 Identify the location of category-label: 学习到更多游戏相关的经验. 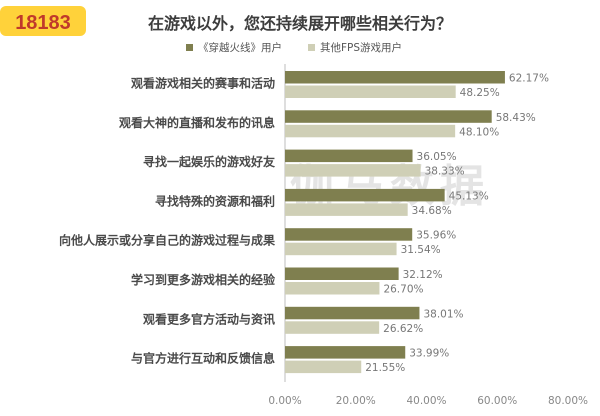
(203, 279).